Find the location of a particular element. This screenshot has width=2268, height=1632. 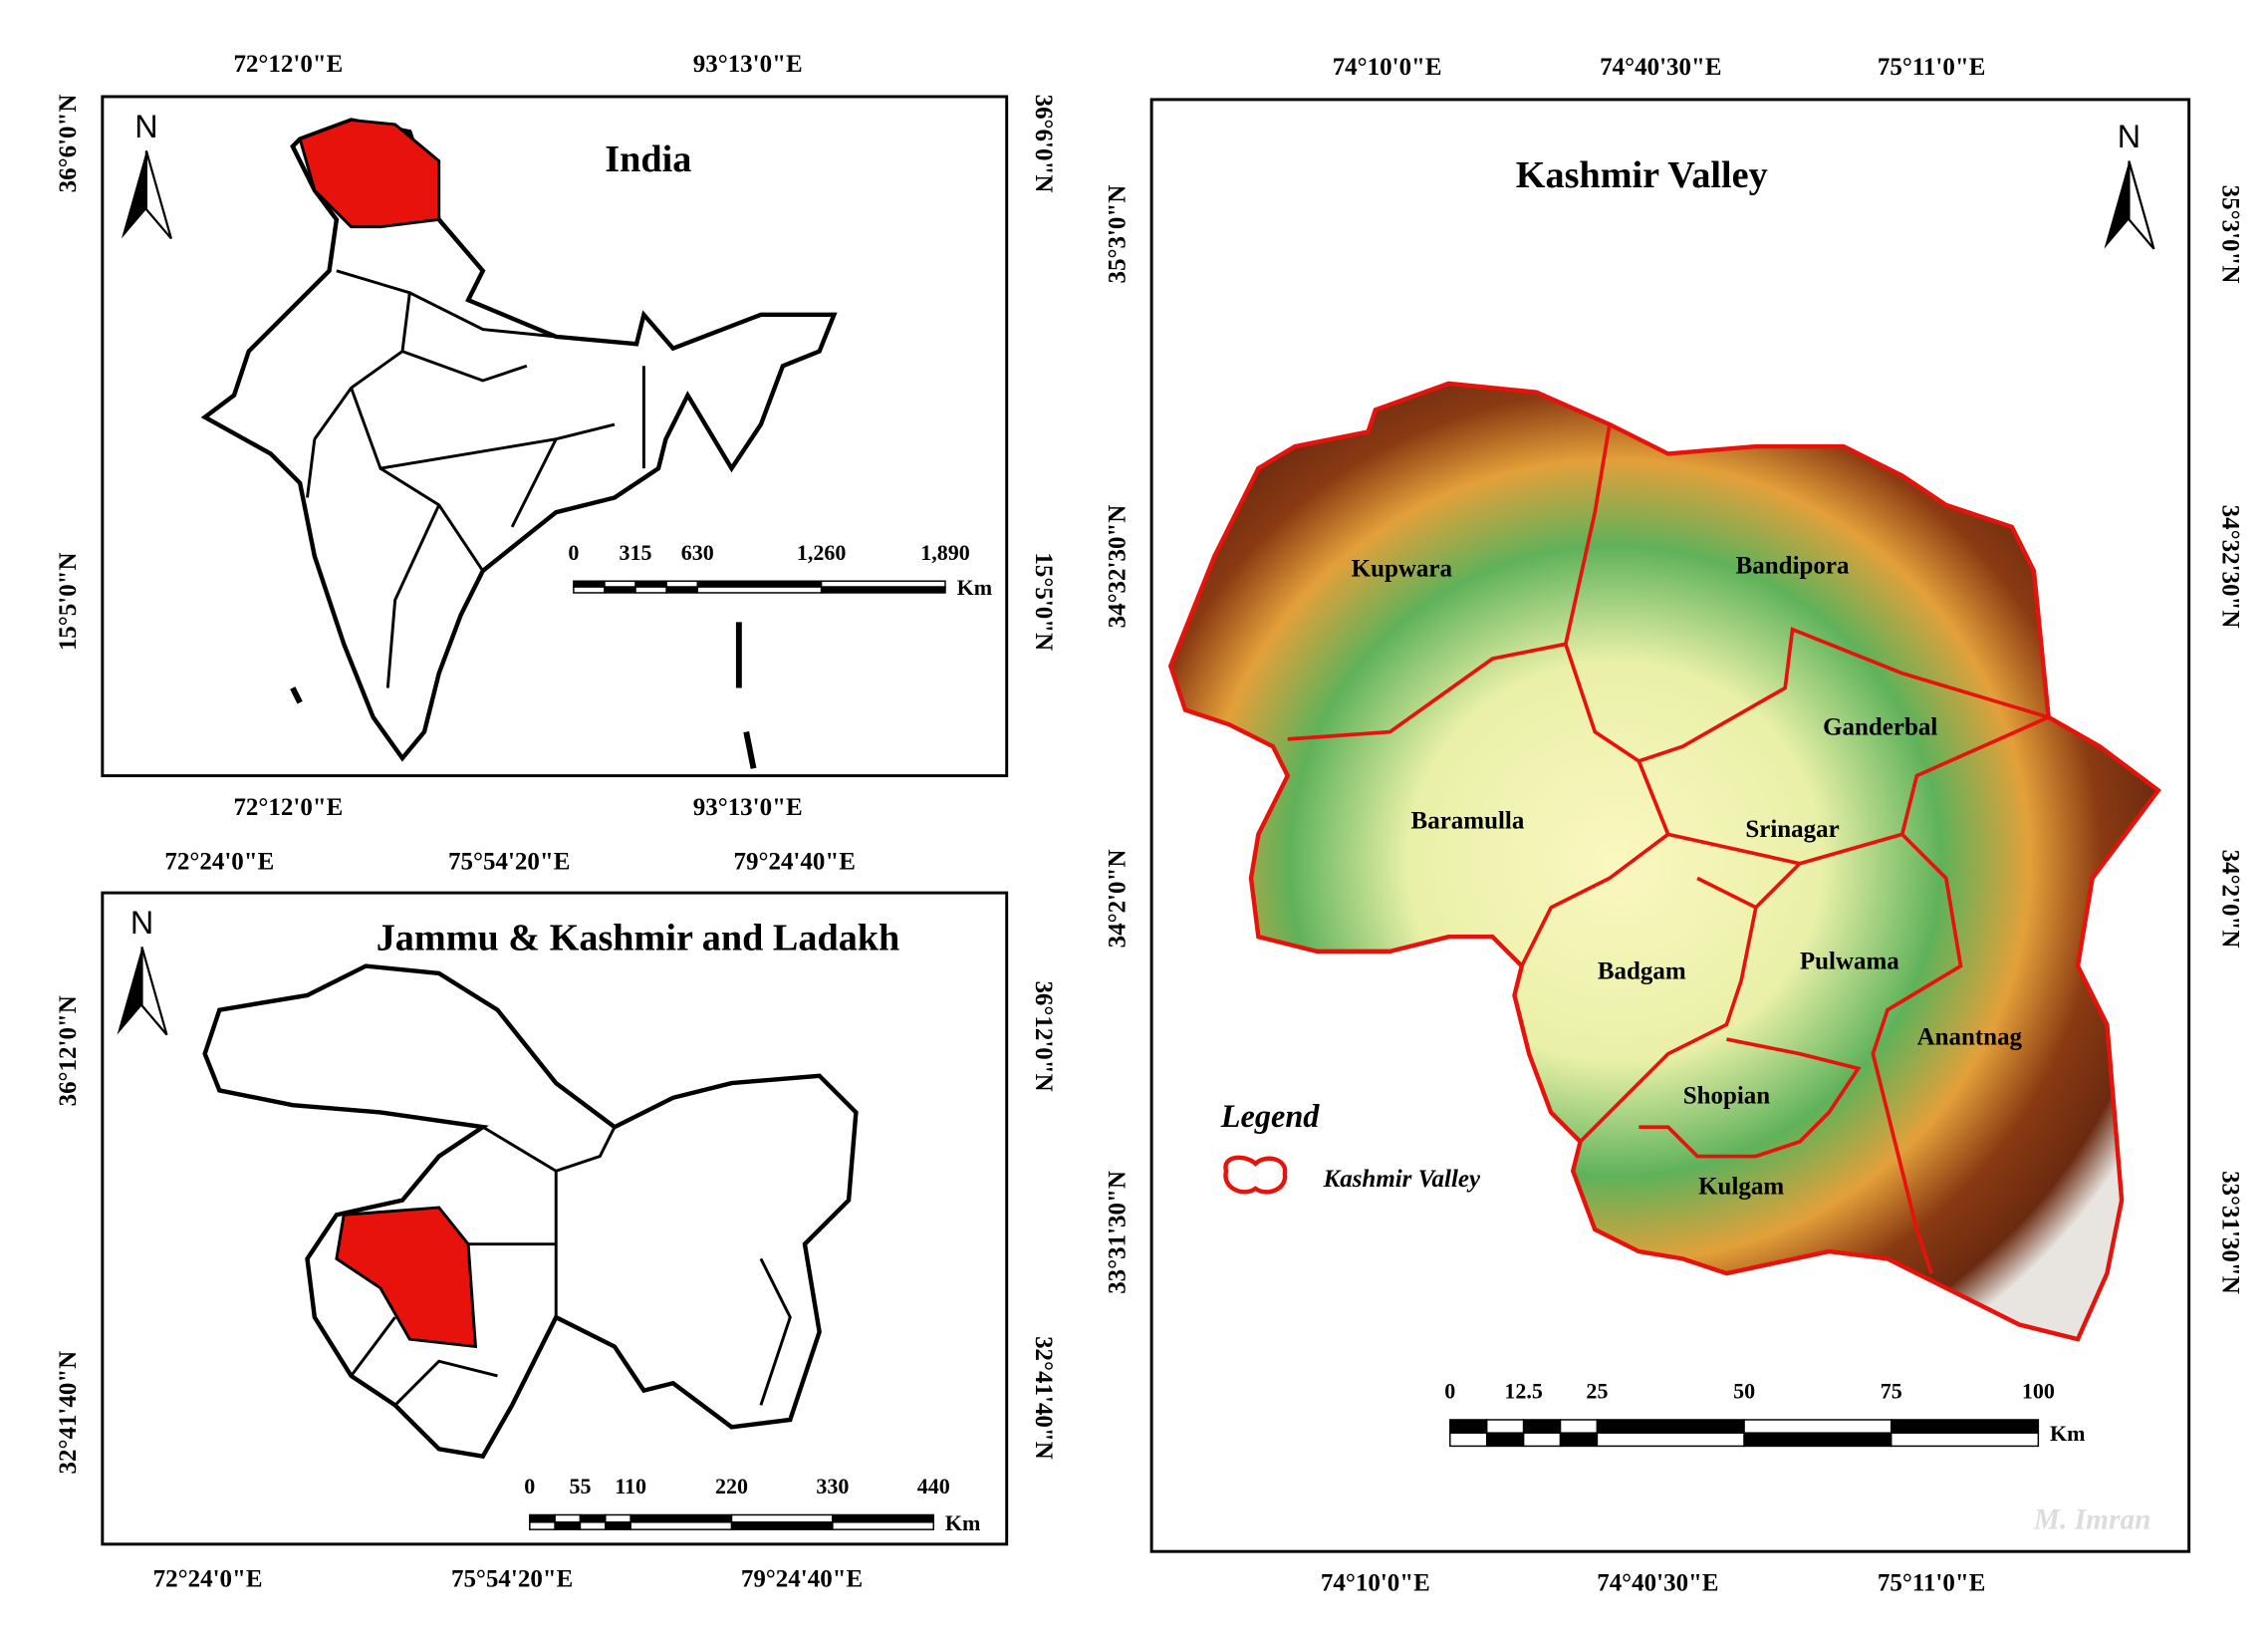

scale-unit: Km is located at coordinates (2067, 1433).